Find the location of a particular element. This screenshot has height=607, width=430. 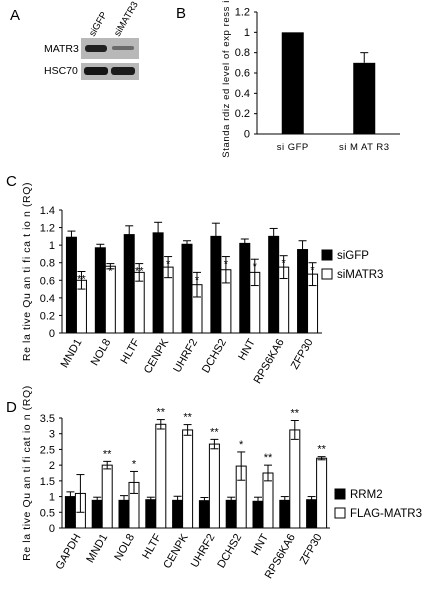

chart-c-category-label: CENPK is located at coordinates (157, 355).